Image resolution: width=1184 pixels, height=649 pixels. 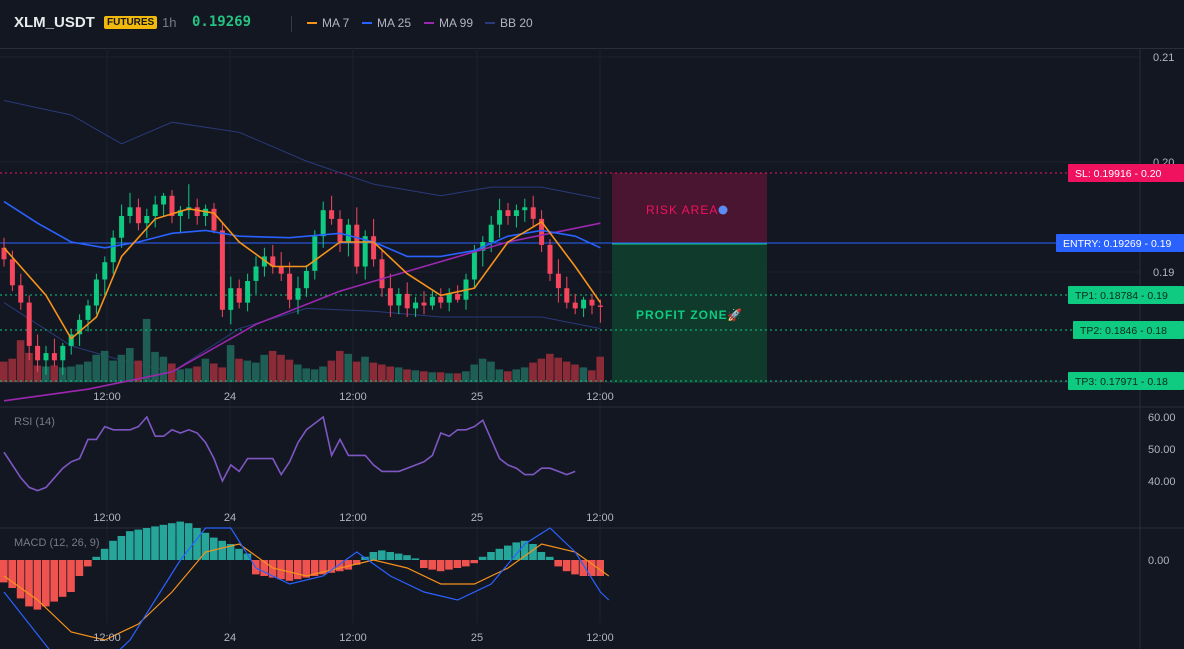 What do you see at coordinates (386, 23) in the screenshot?
I see `legend-ma25: MA 25` at bounding box center [386, 23].